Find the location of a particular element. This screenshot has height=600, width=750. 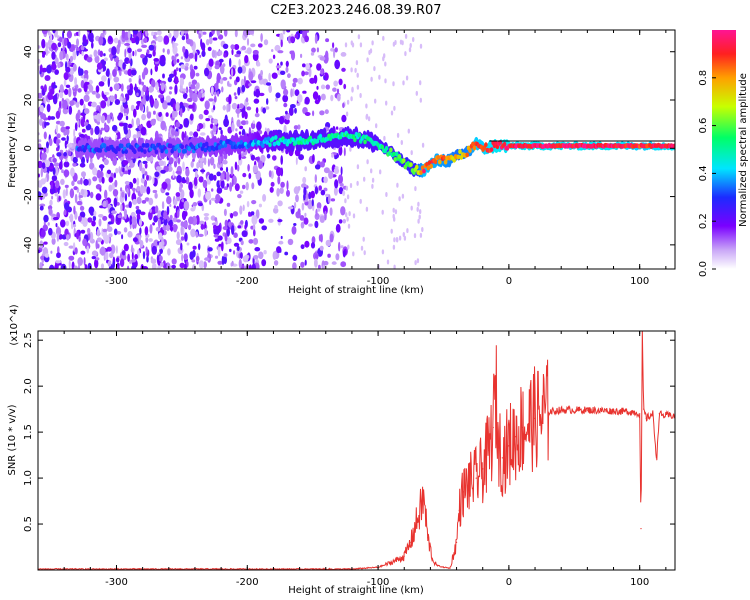

colorbar-tick-label: 0.0 is located at coordinates (703, 269).